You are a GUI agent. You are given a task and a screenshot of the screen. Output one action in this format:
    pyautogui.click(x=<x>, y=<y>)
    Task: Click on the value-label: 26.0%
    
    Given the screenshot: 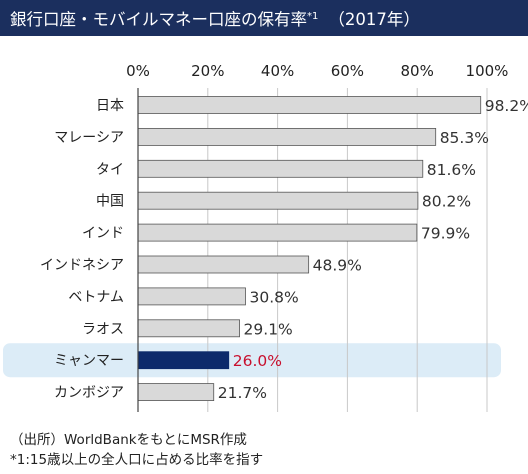 What is the action you would take?
    pyautogui.click(x=257, y=361)
    